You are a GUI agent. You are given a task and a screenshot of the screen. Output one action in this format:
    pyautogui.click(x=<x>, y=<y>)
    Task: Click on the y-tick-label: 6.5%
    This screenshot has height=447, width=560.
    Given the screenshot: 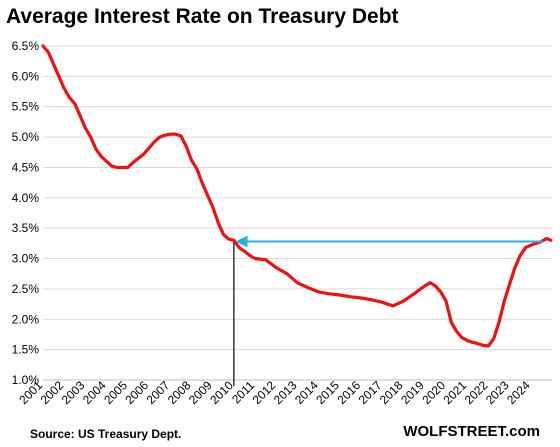 What is the action you would take?
    pyautogui.click(x=26, y=46)
    